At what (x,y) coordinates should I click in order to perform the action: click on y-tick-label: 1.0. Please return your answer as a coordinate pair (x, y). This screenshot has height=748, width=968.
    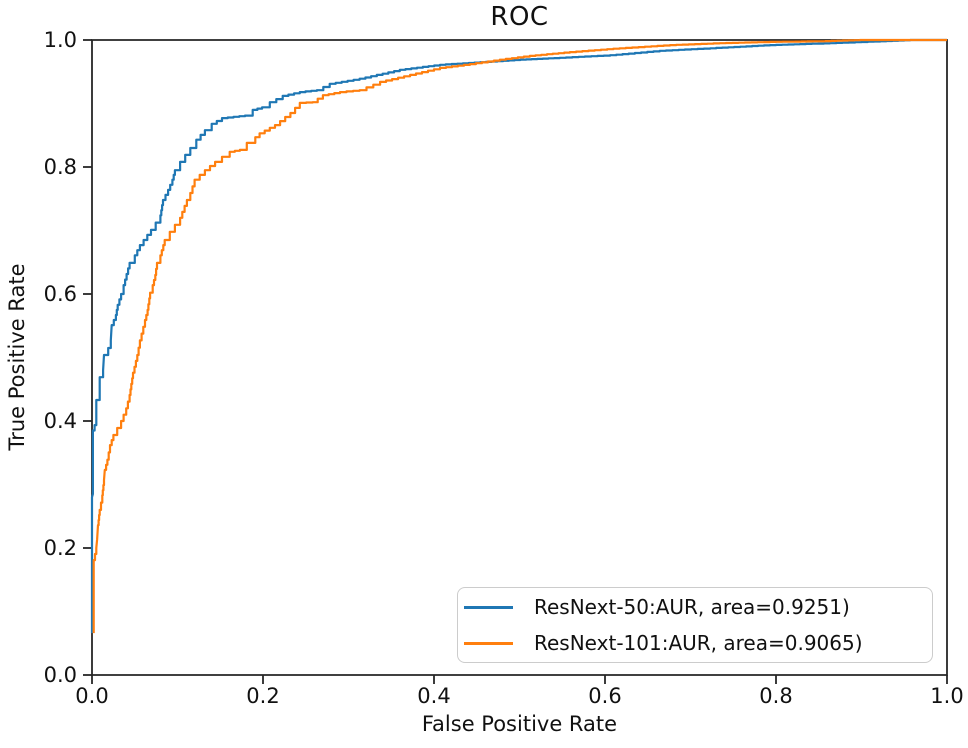
    Looking at the image, I should click on (60, 40).